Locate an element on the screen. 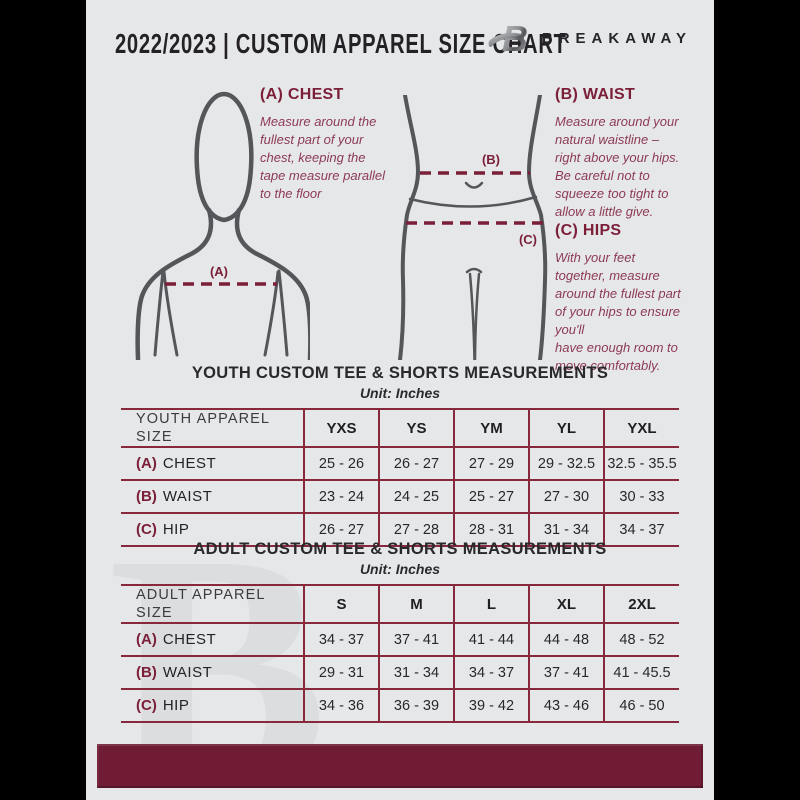 This screenshot has width=800, height=800. size-column-header: YL is located at coordinates (566, 427).